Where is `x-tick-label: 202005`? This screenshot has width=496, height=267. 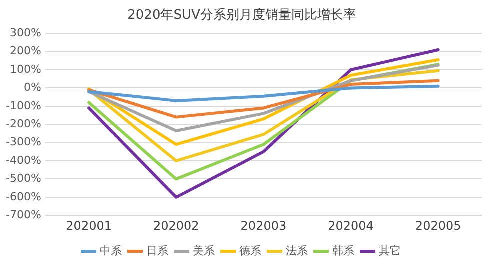 x-tick-label: 202005 is located at coordinates (438, 225).